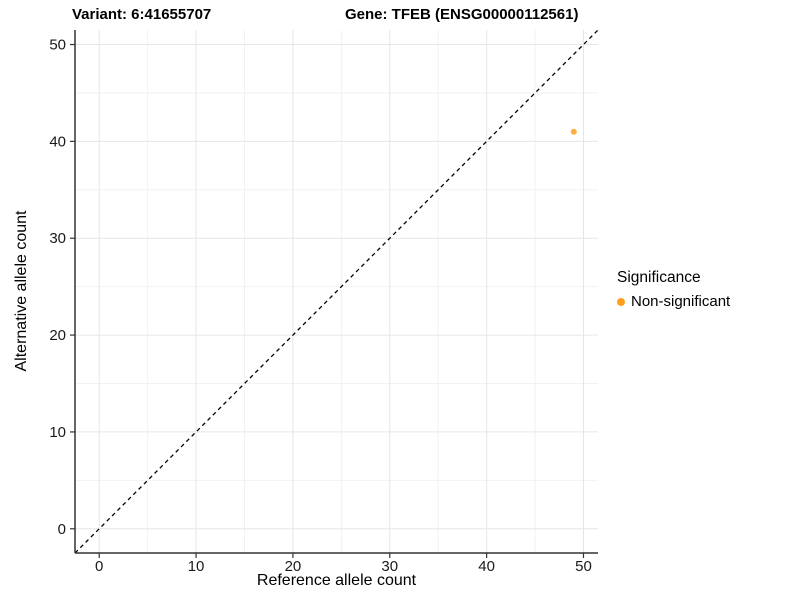 Image resolution: width=800 pixels, height=600 pixels. What do you see at coordinates (62, 529) in the screenshot?
I see `y-tick-label: 0` at bounding box center [62, 529].